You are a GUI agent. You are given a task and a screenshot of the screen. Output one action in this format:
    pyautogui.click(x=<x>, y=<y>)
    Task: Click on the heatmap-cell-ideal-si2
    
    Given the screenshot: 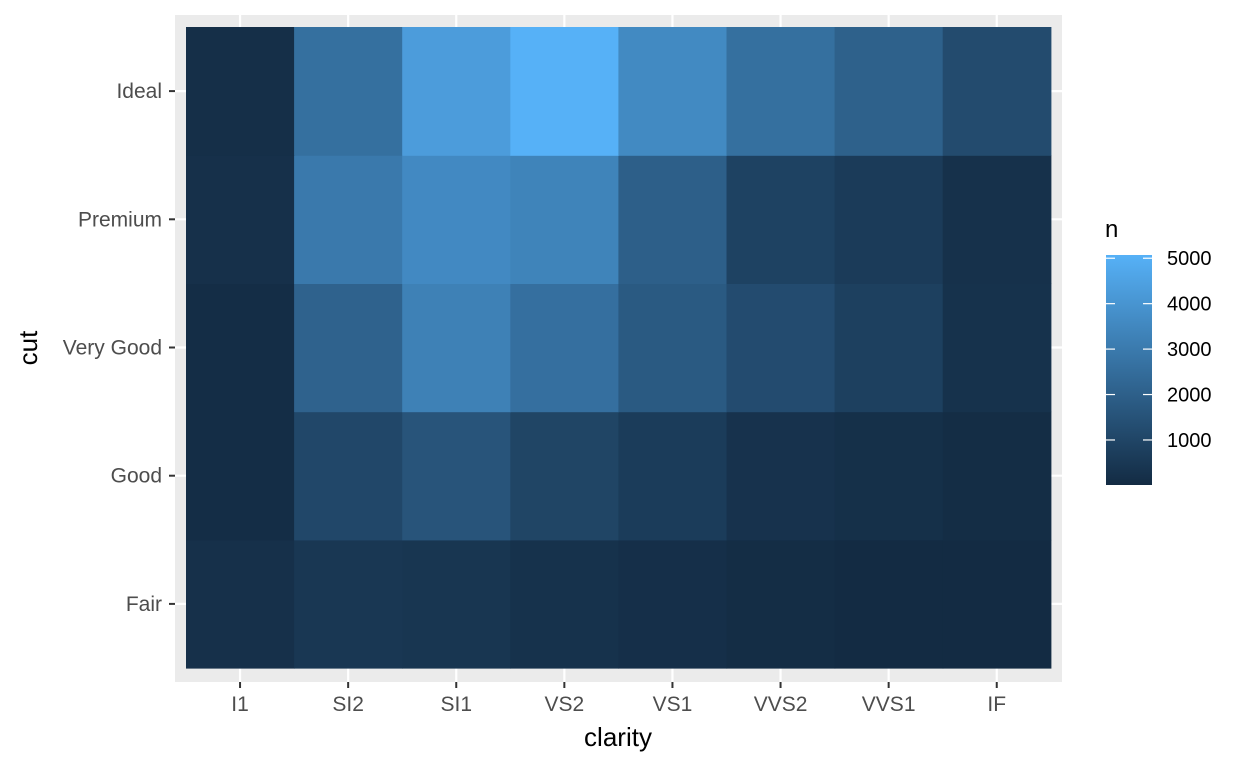 What is the action you would take?
    pyautogui.click(x=348, y=91)
    